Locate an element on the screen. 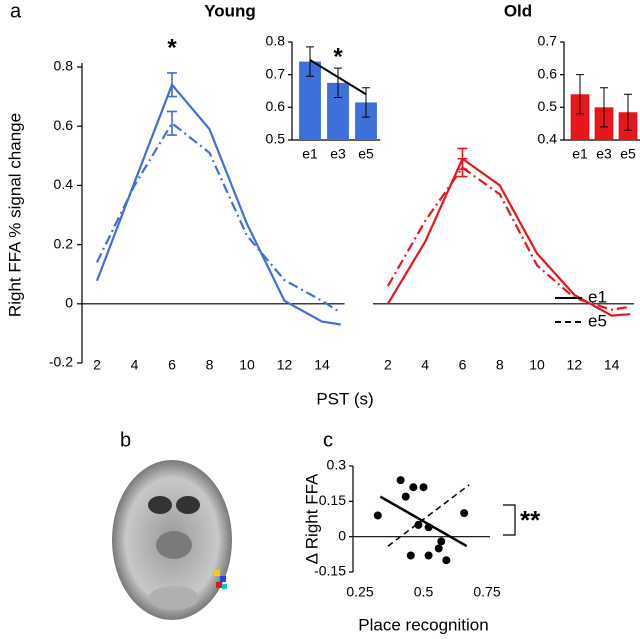 This screenshot has width=640, height=639. trend-line is located at coordinates (338, 77).